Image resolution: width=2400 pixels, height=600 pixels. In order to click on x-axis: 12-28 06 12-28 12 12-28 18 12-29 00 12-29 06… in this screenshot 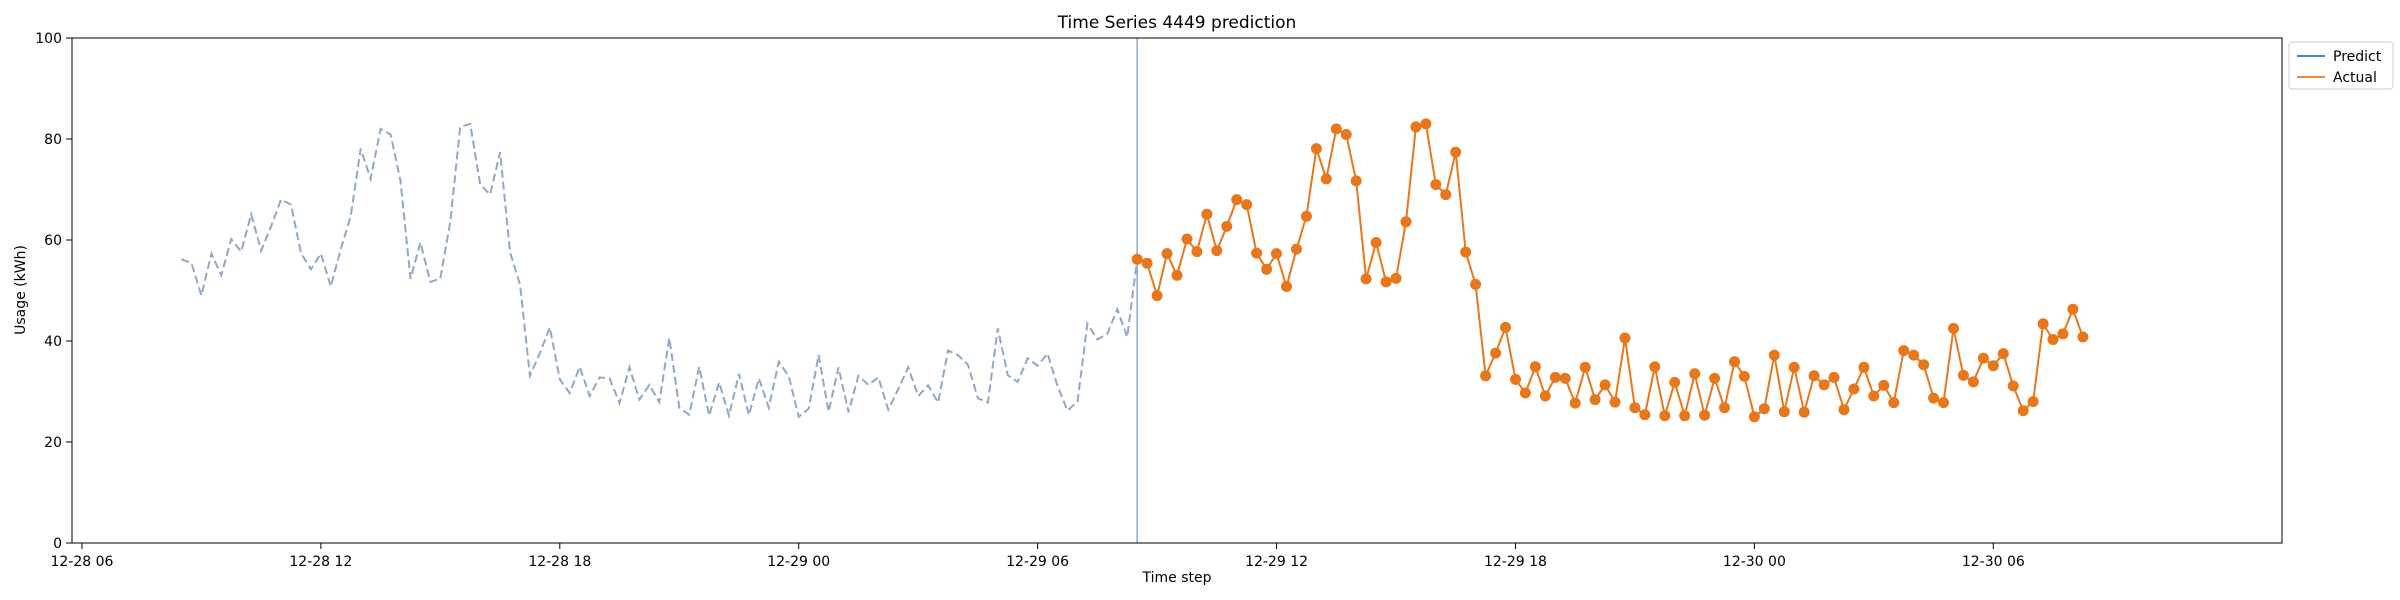, I will do `click(1037, 556)`.